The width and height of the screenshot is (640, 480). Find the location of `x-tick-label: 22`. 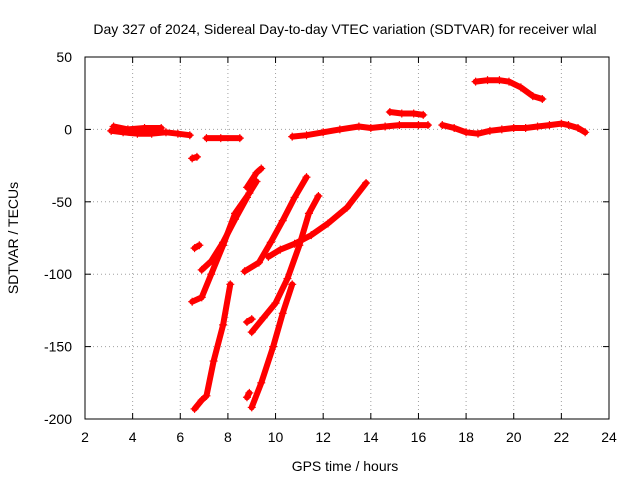

x-tick-label: 22 is located at coordinates (562, 437).